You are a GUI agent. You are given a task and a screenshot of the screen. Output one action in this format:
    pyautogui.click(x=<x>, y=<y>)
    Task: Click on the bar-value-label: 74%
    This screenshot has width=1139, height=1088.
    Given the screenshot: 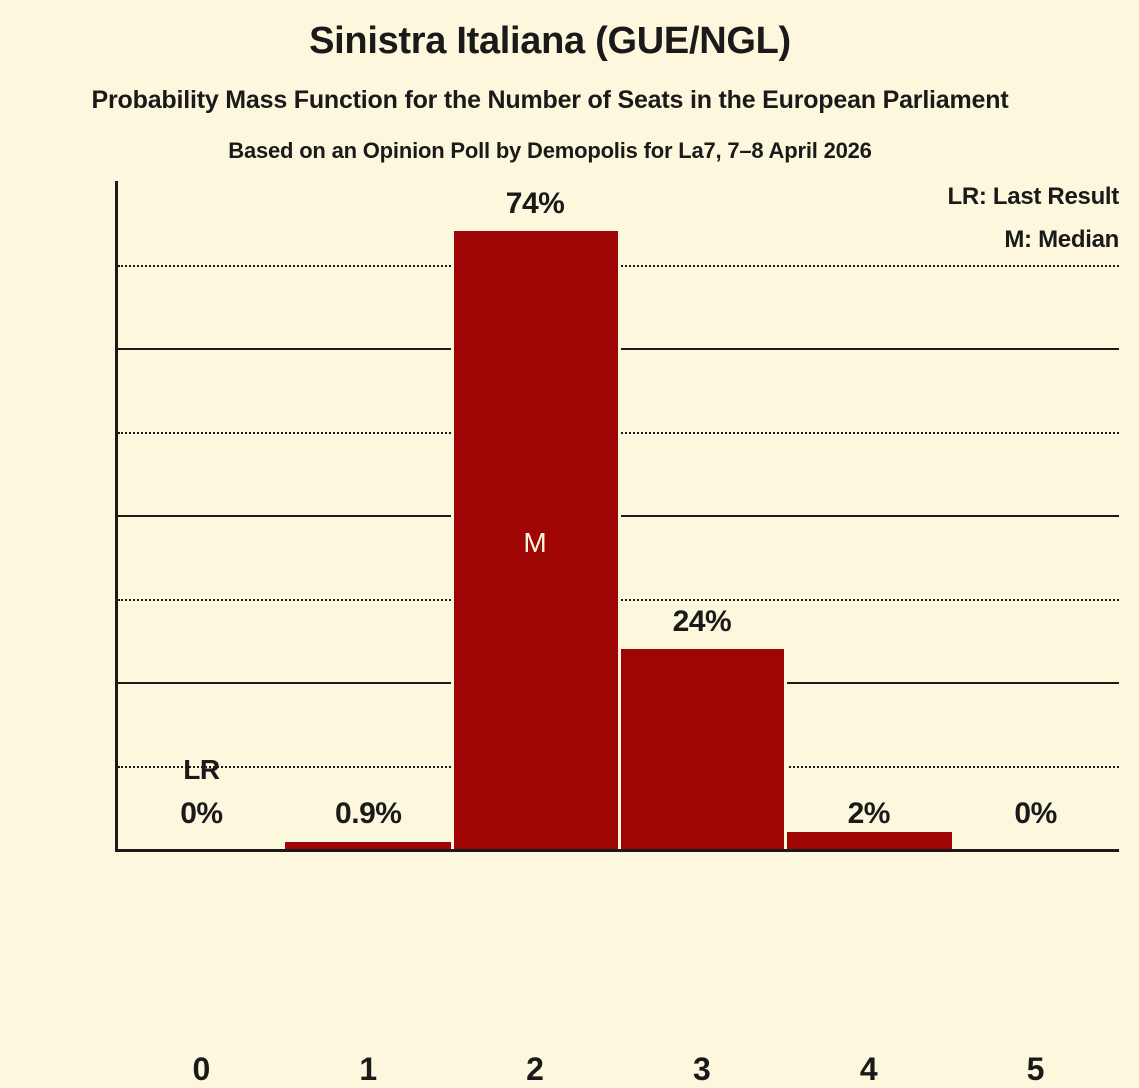 What is the action you would take?
    pyautogui.click(x=535, y=204)
    